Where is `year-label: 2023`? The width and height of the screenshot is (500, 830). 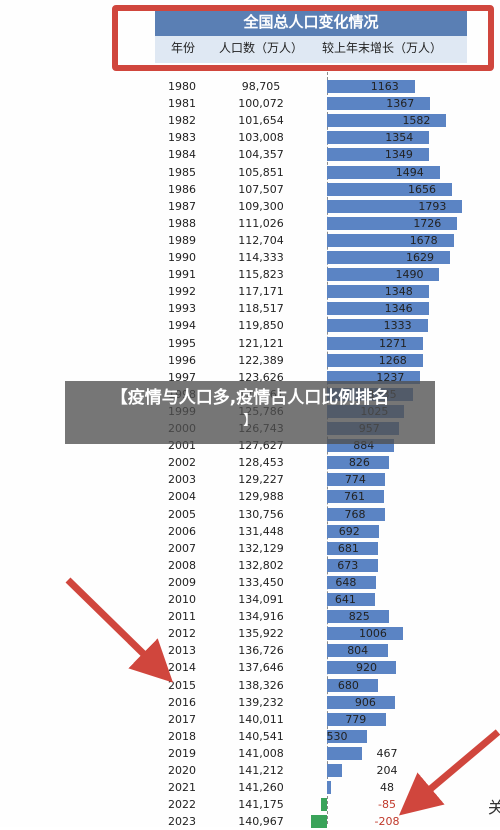 year-label: 2023 is located at coordinates (182, 822).